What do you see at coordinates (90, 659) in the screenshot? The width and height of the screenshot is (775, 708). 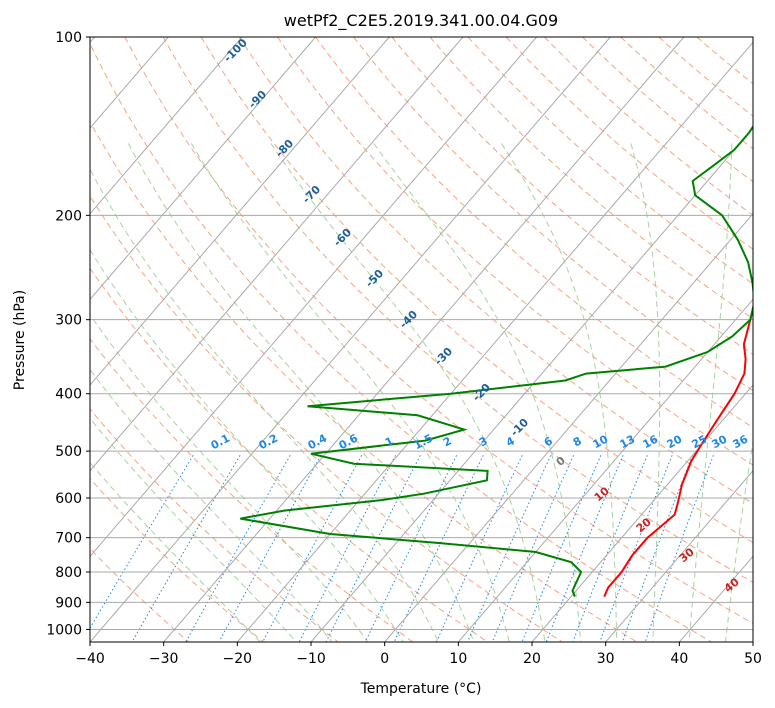 I see `x-tick-label: −40` at bounding box center [90, 659].